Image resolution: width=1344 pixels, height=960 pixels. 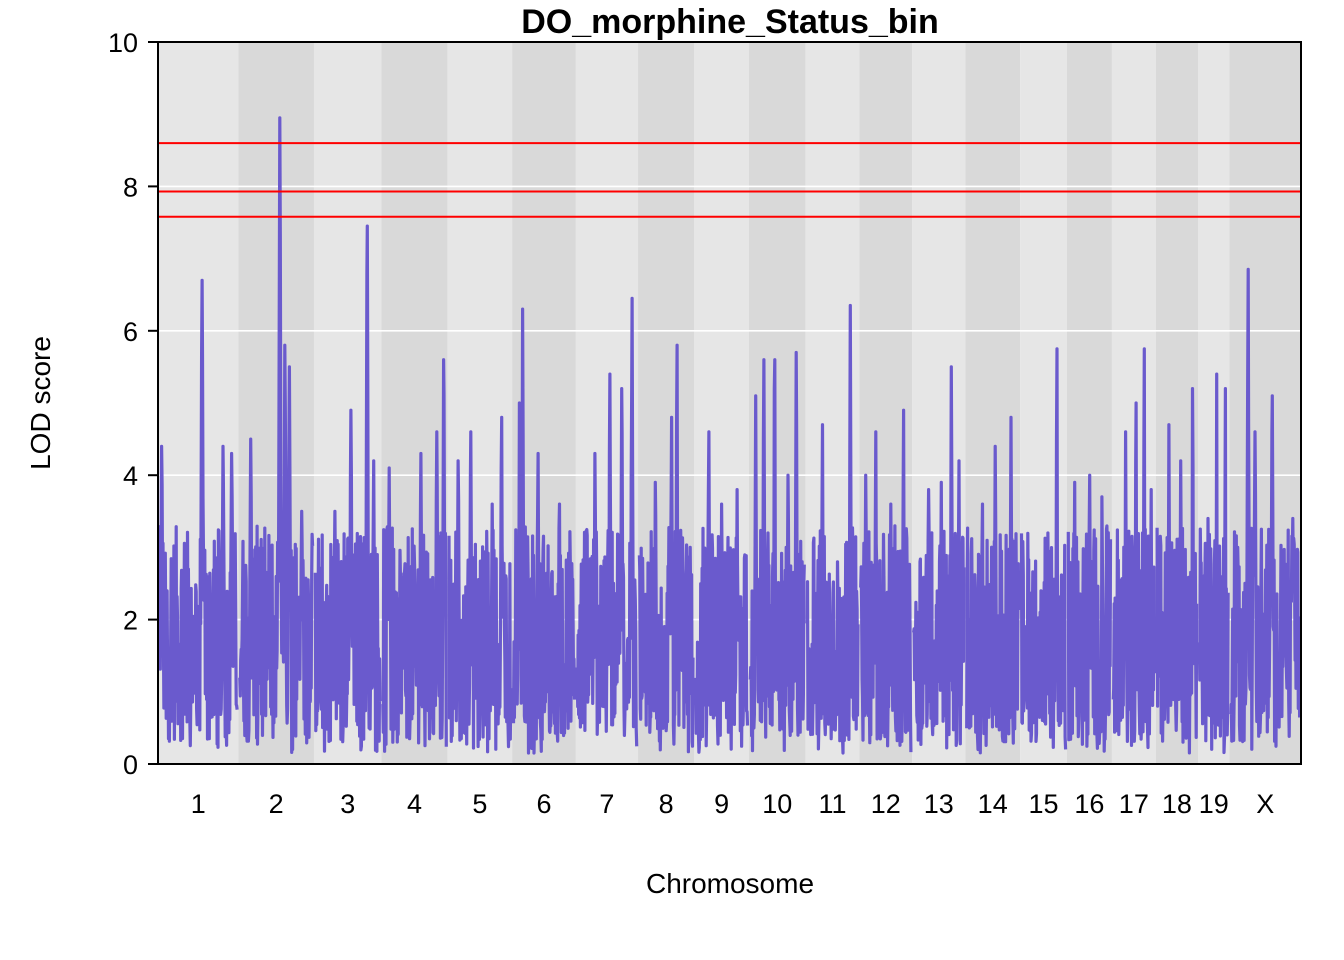 I want to click on y-tick-label-6: 6, so click(x=130, y=332).